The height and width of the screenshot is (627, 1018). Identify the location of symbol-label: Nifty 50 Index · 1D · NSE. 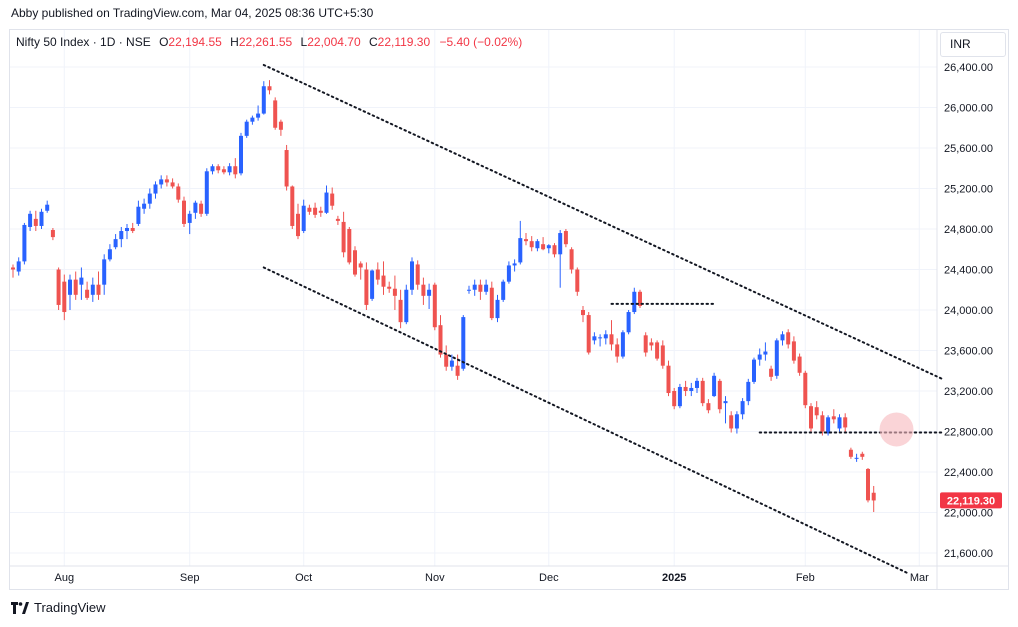
(83, 42).